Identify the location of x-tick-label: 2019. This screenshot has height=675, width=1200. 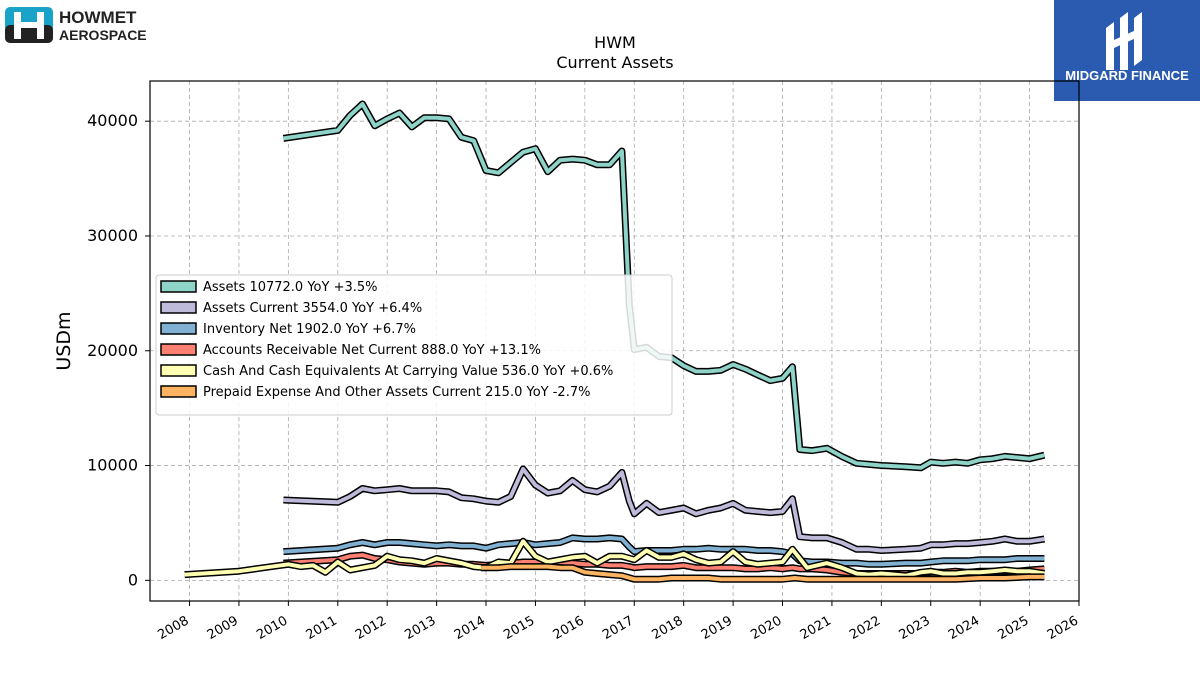
(717, 628).